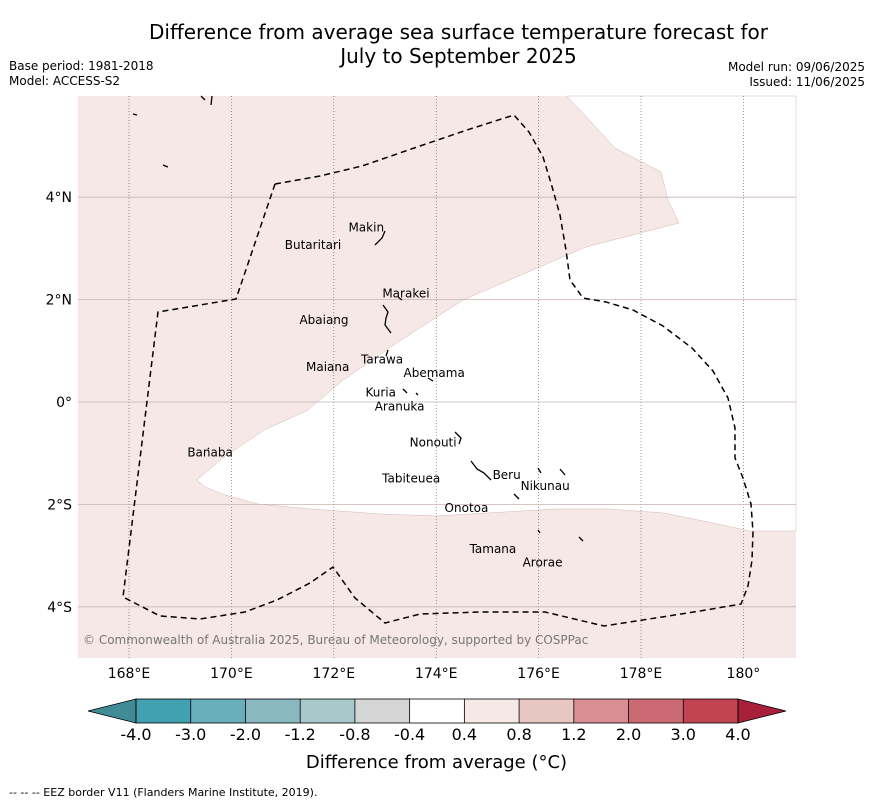 The image size is (873, 804). What do you see at coordinates (59, 608) in the screenshot?
I see `lat-tick-label: 4°S` at bounding box center [59, 608].